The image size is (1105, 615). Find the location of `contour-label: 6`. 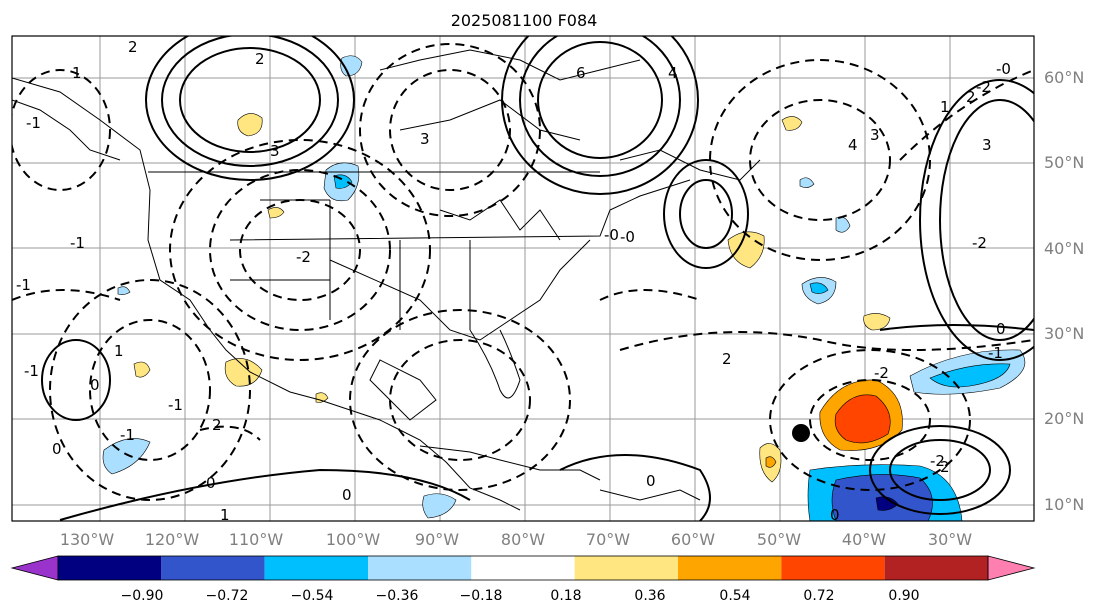

contour-label: 6 is located at coordinates (581, 73).